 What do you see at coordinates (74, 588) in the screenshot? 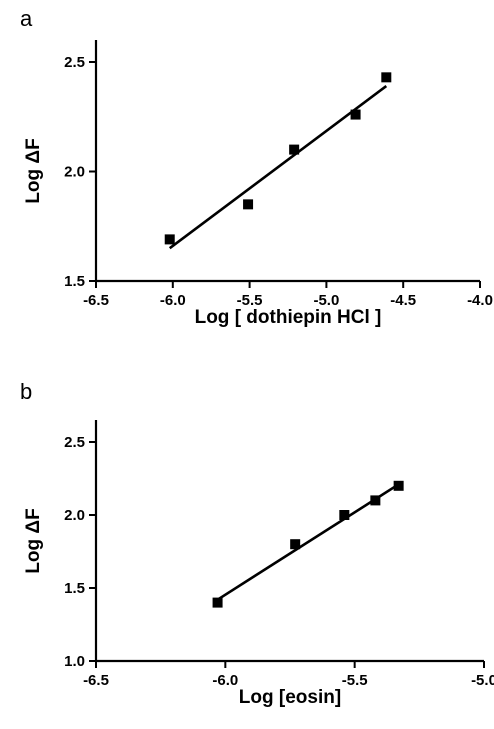
I see `chart-b-y-tick-label: 1.5` at bounding box center [74, 588].